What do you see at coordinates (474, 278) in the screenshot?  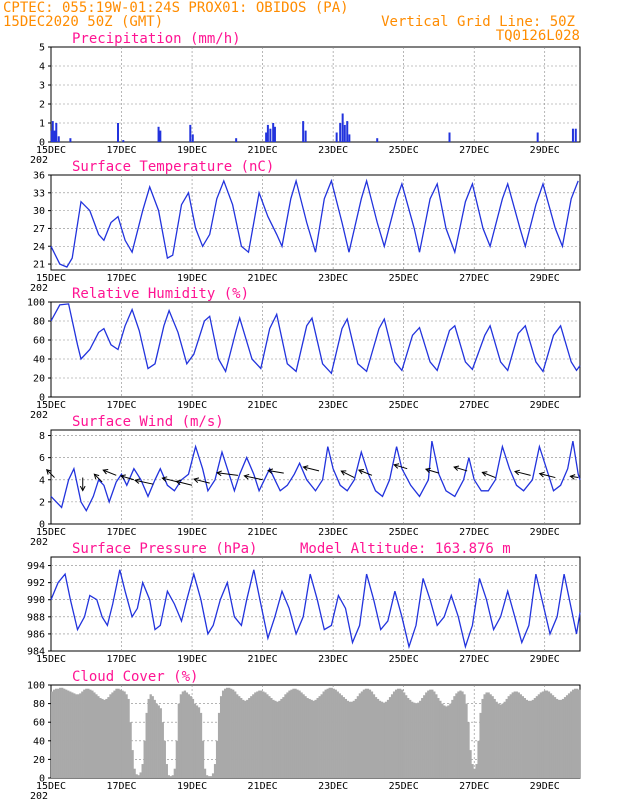 I see `temperature-x-tick: 27DEC` at bounding box center [474, 278].